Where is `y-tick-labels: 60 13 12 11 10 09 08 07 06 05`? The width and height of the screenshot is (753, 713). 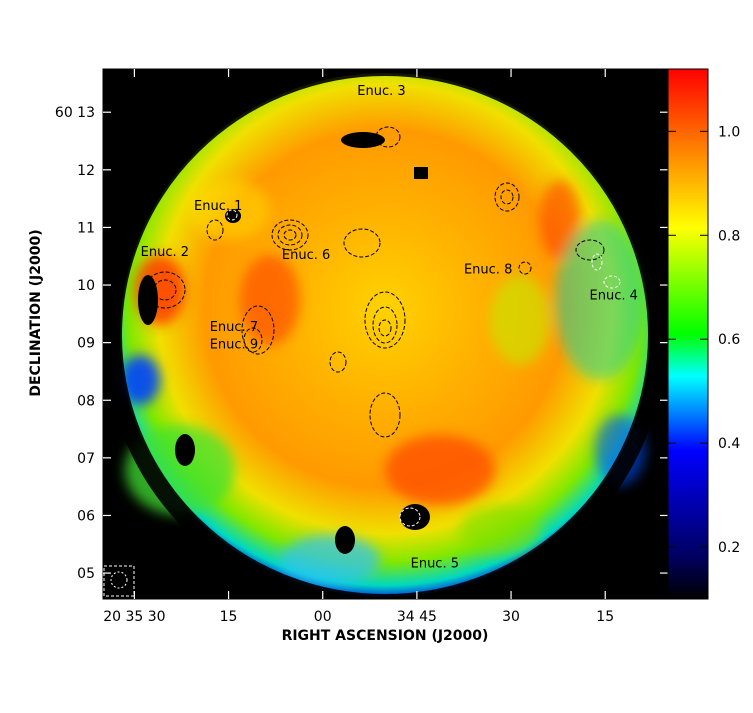
y-tick-labels: 60 13 12 11 10 09 08 07 06 05 is located at coordinates (75, 343).